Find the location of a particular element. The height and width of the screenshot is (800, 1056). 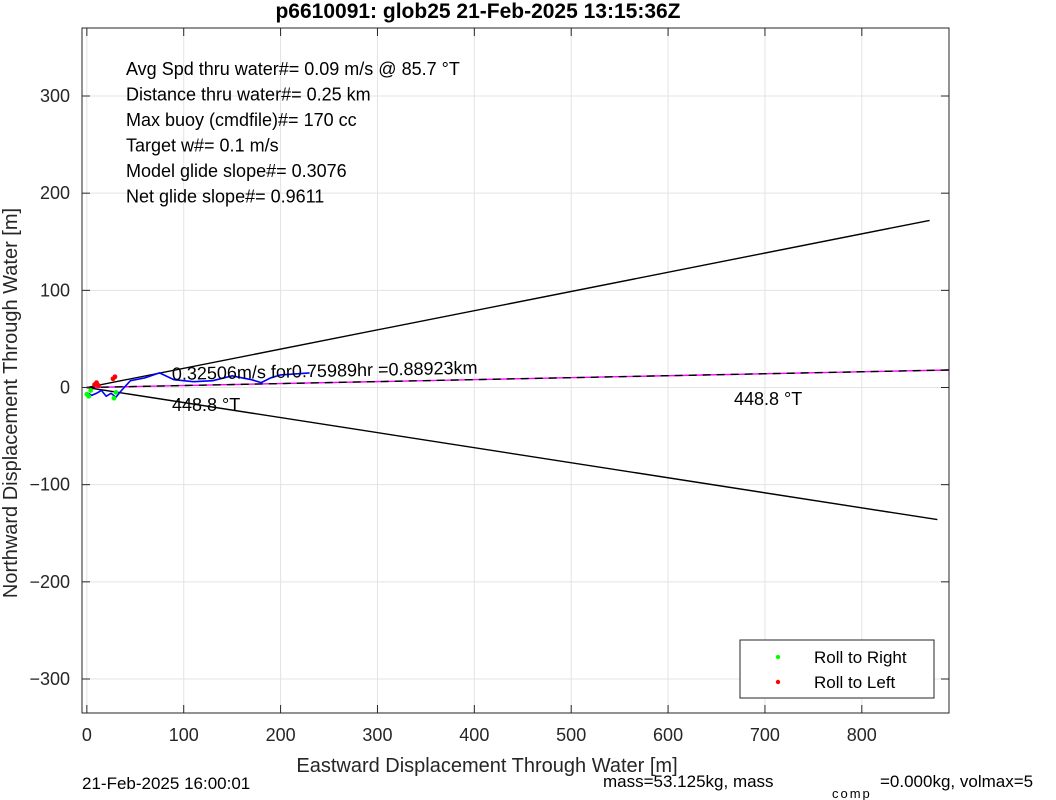

legend-marker-roll-left is located at coordinates (778, 682).